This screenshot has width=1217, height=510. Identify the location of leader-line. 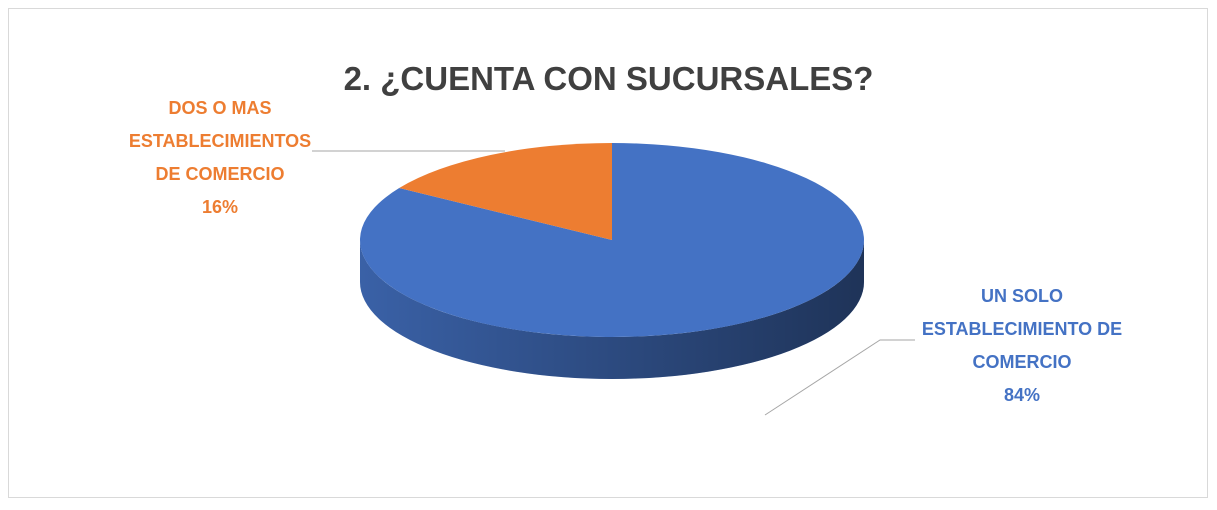
(839, 377).